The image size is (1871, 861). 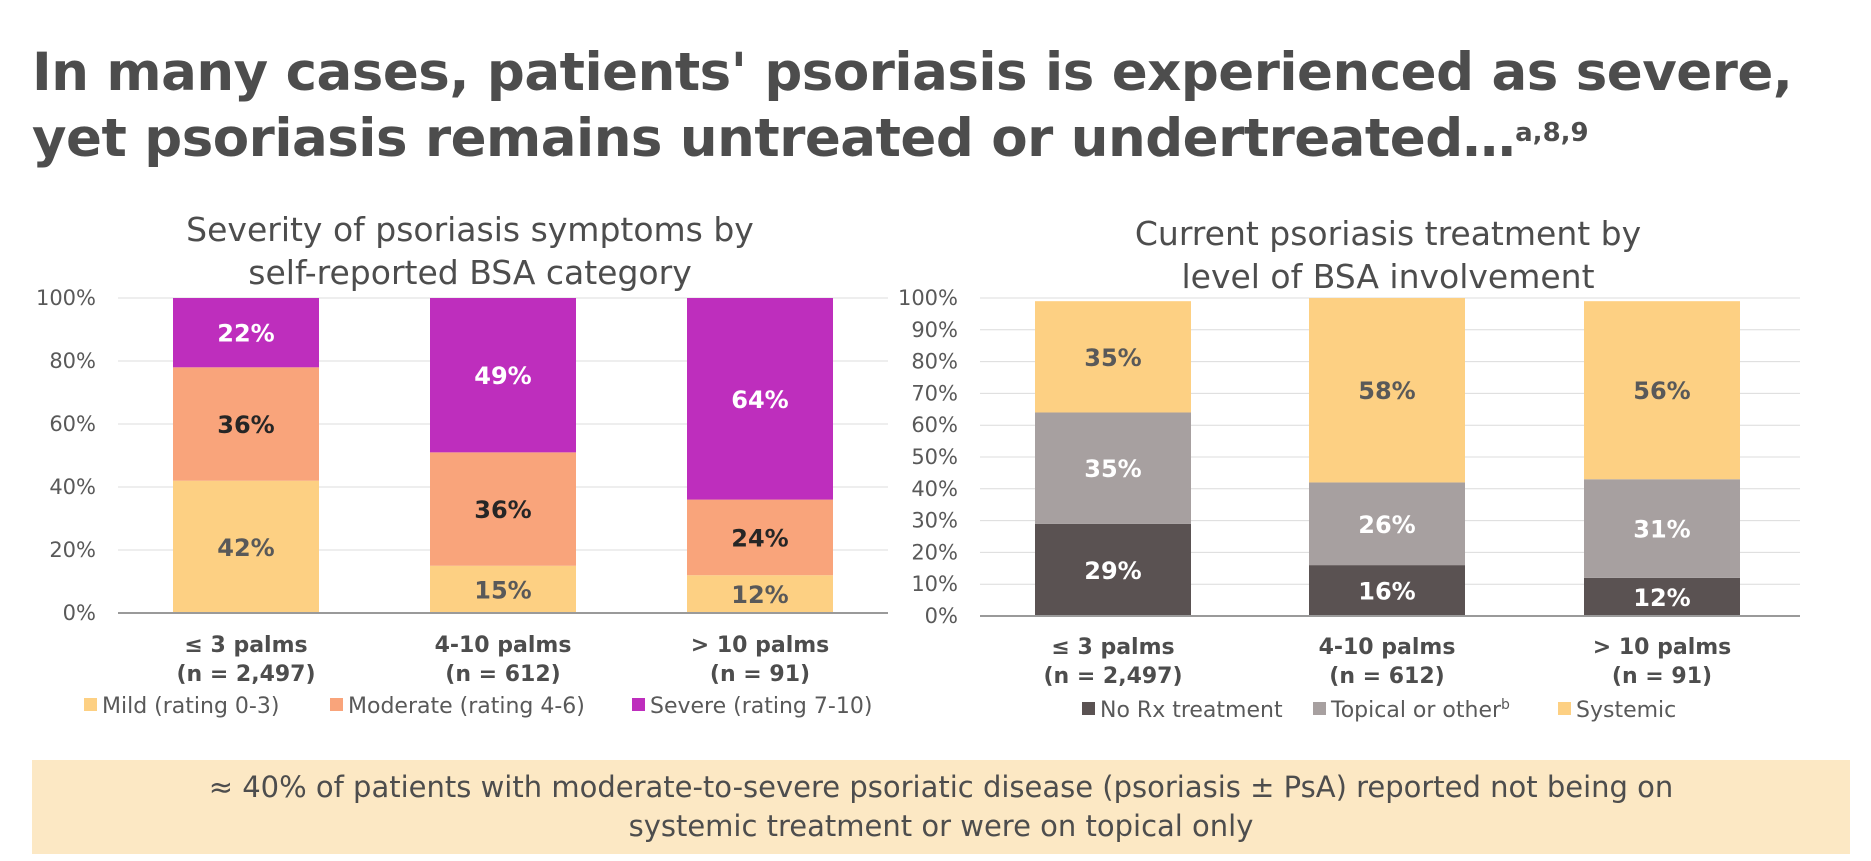 I want to click on headline-superscript: a,8,9, so click(x=1552, y=133).